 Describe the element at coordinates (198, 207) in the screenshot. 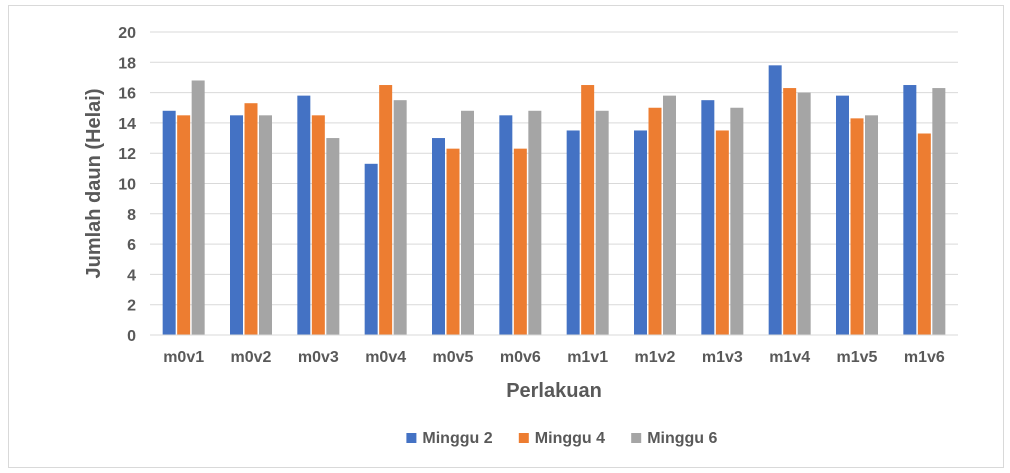

I see `bar-minggu-6-m0v1` at that location.